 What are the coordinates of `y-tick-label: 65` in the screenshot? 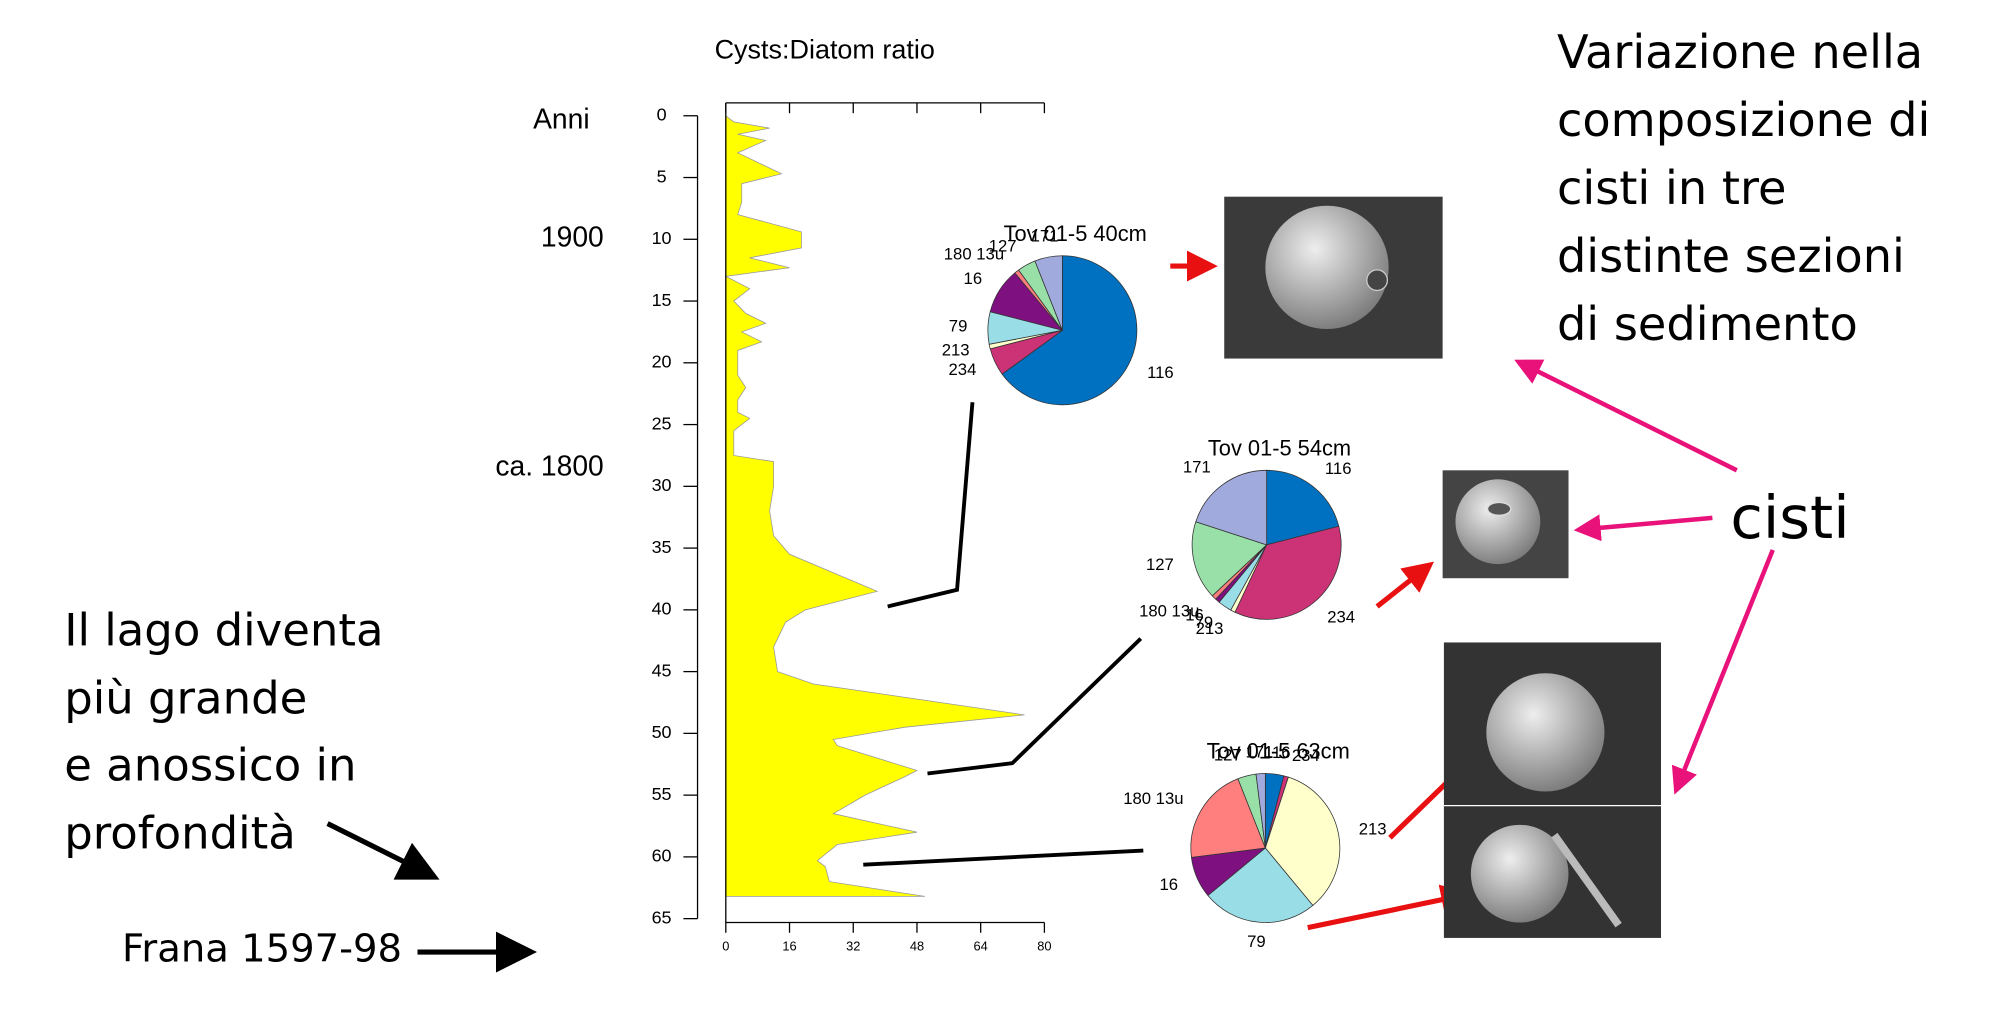 It's located at (662, 917).